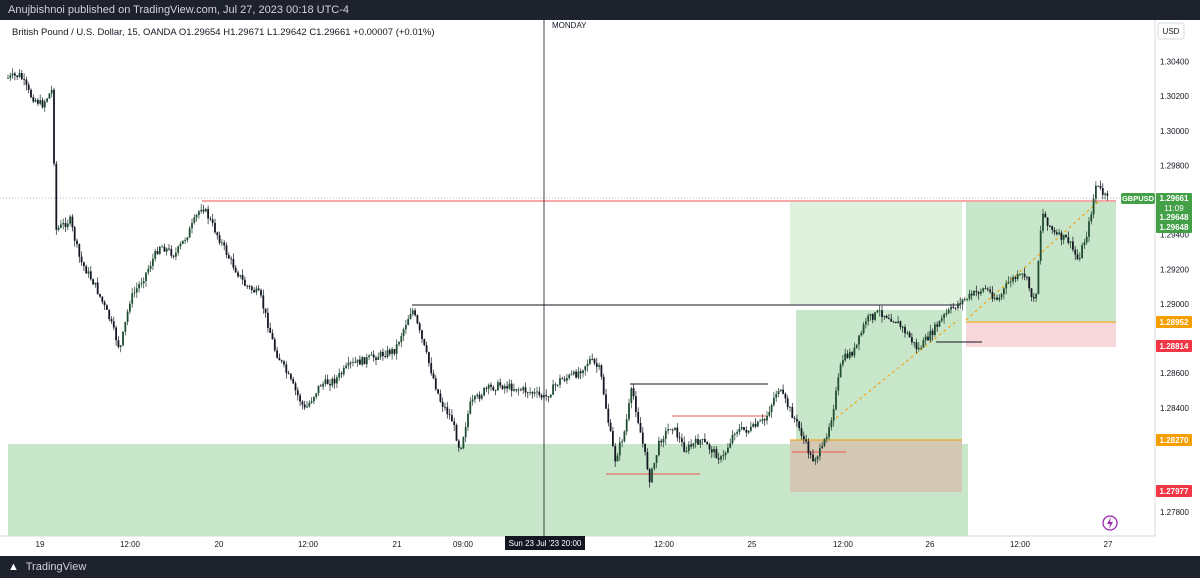  Describe the element at coordinates (463, 544) in the screenshot. I see `x-tick-label: 09:00` at that location.